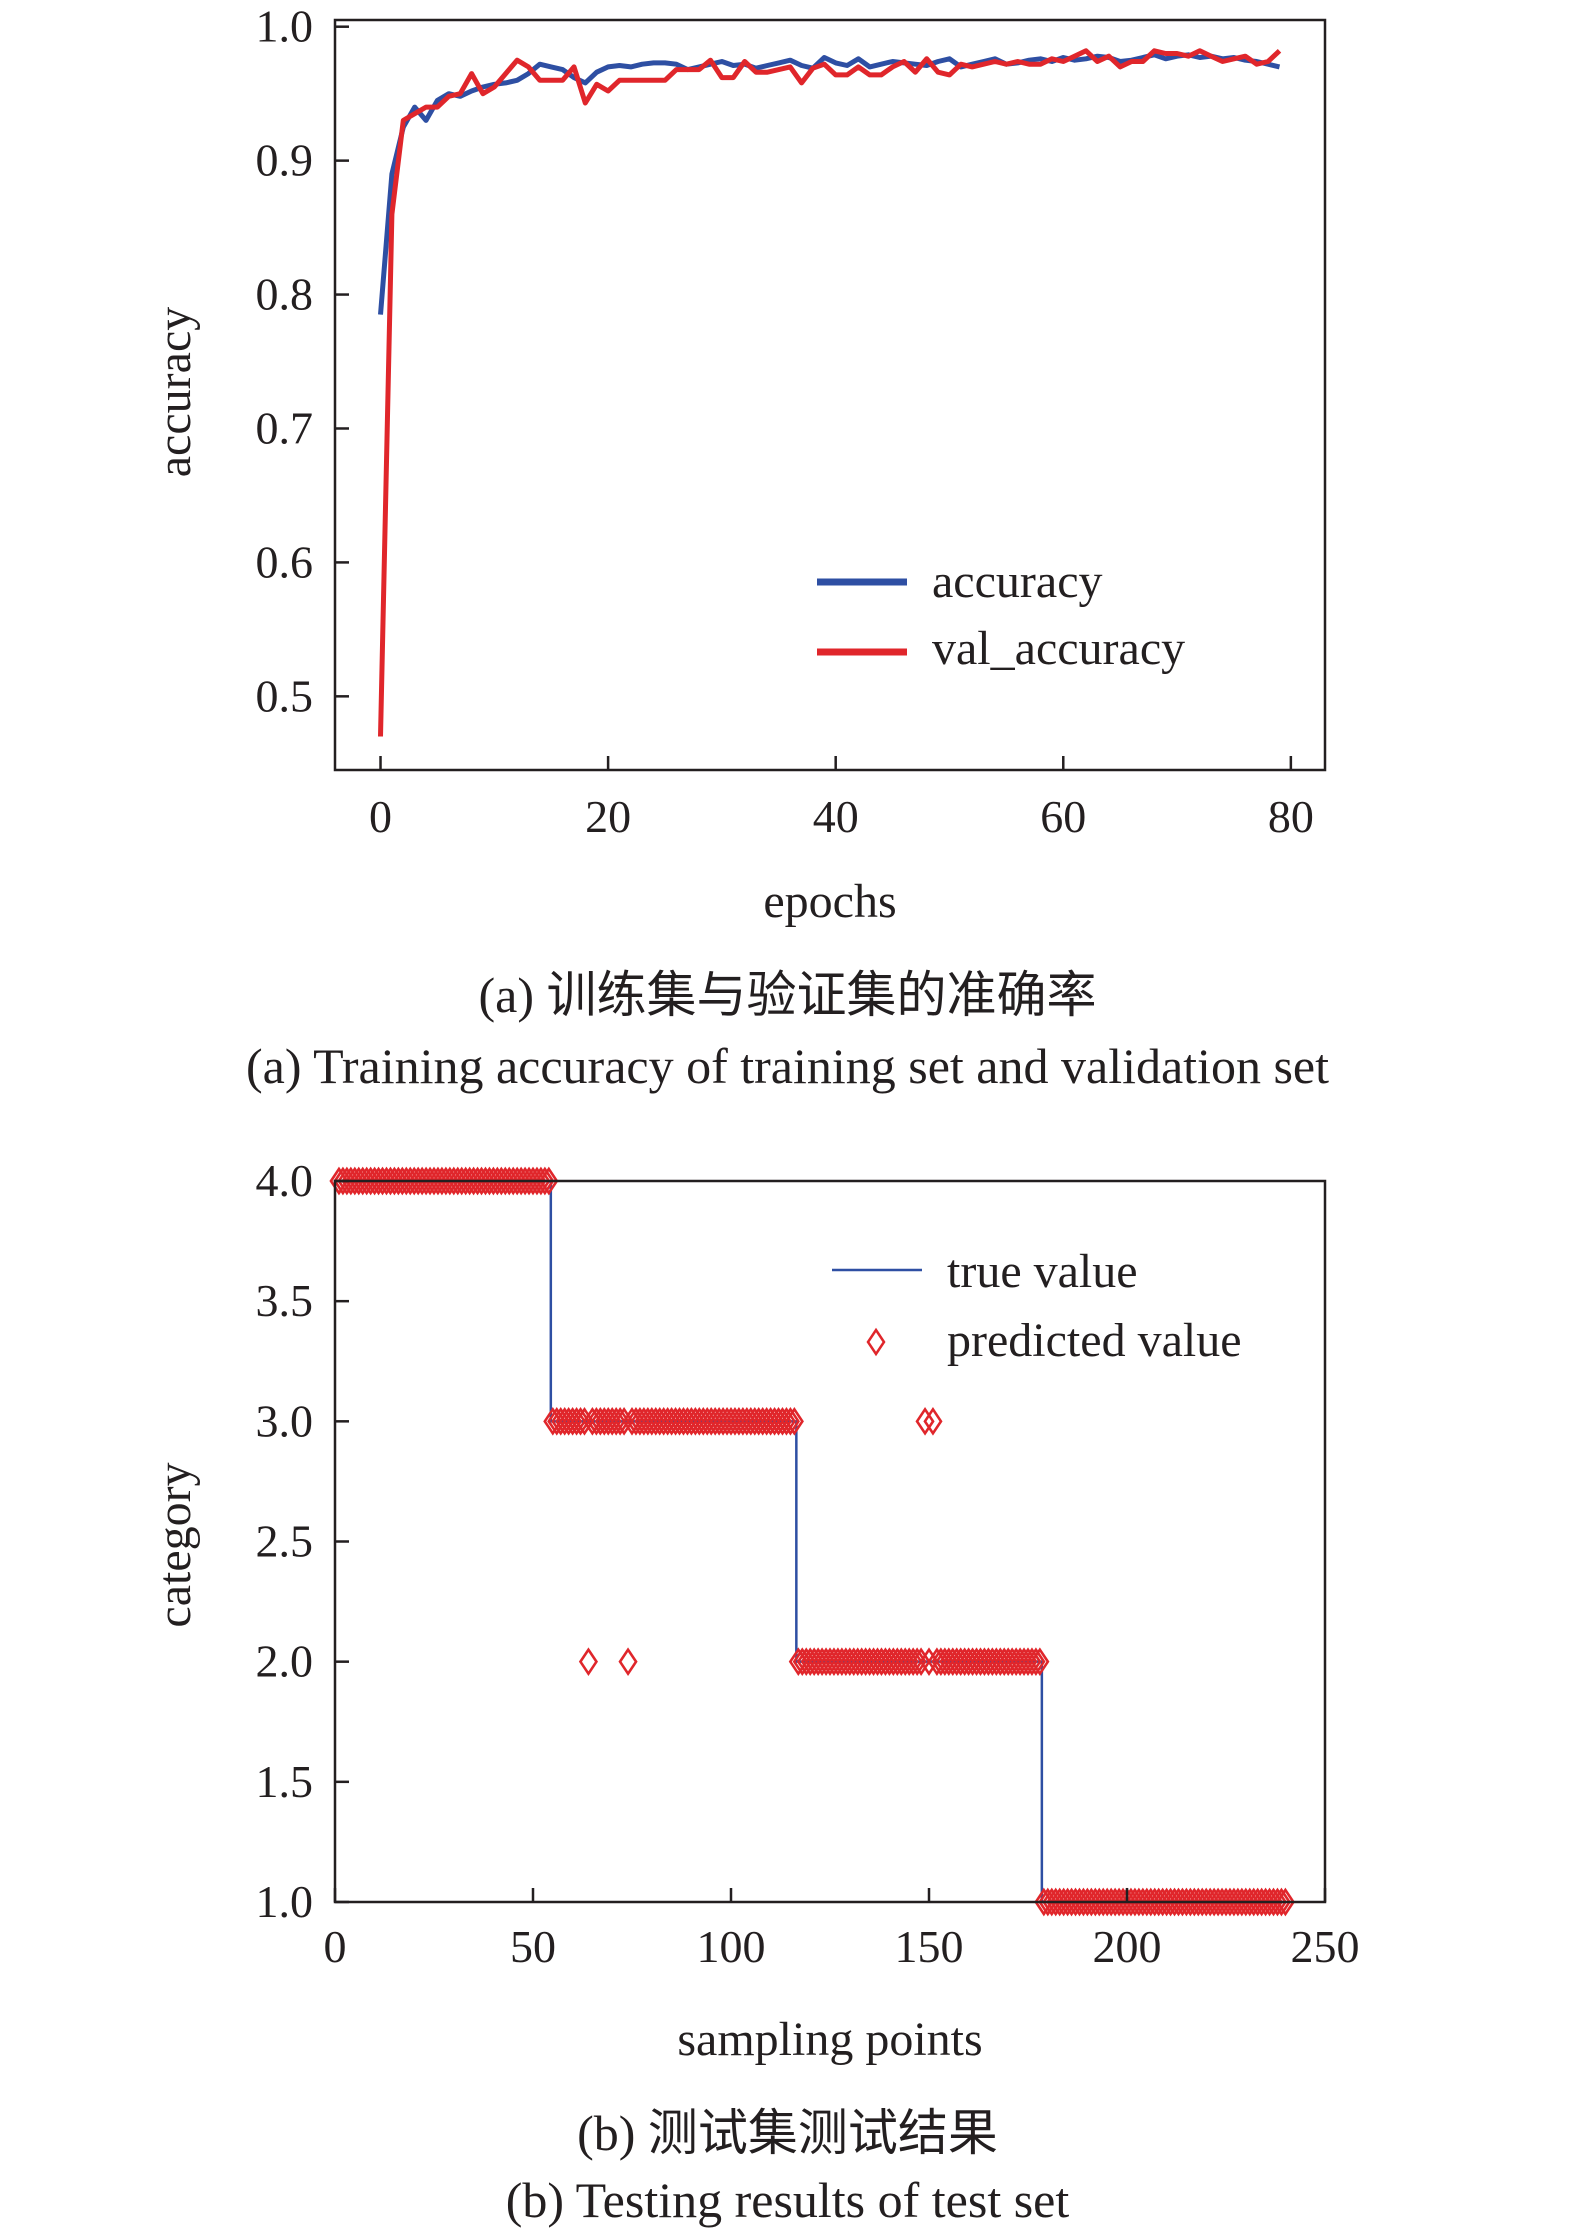  What do you see at coordinates (285, 1300) in the screenshot?
I see `y-tick-label-b: 3.5` at bounding box center [285, 1300].